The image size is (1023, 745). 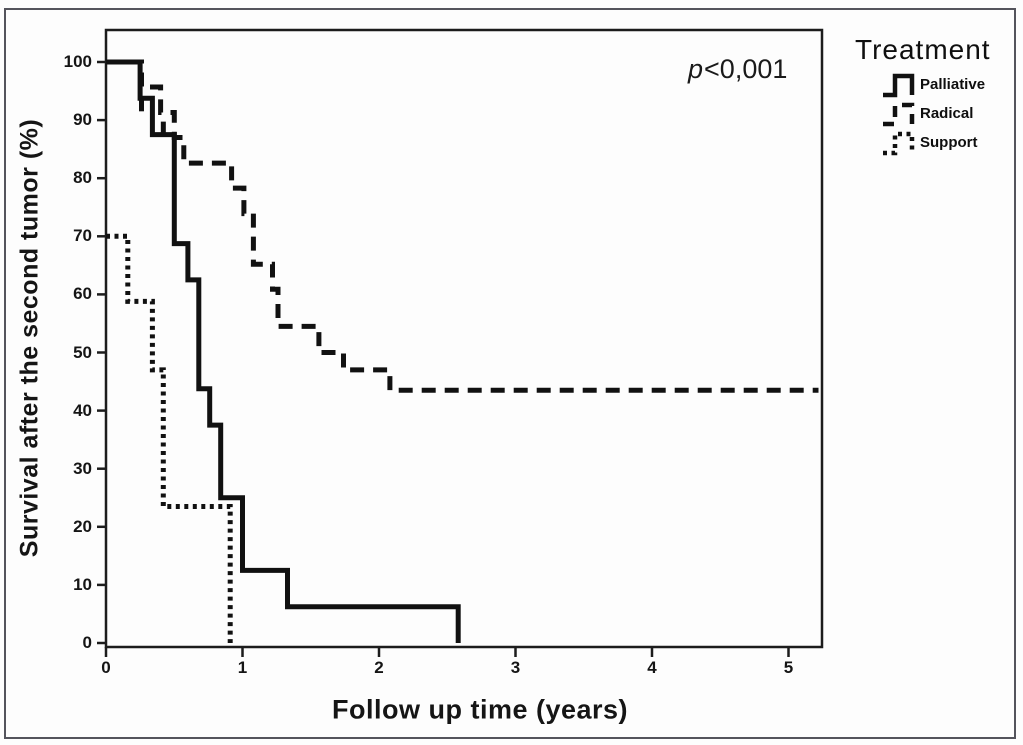 What do you see at coordinates (947, 113) in the screenshot?
I see `legend-label-radical: Radical` at bounding box center [947, 113].